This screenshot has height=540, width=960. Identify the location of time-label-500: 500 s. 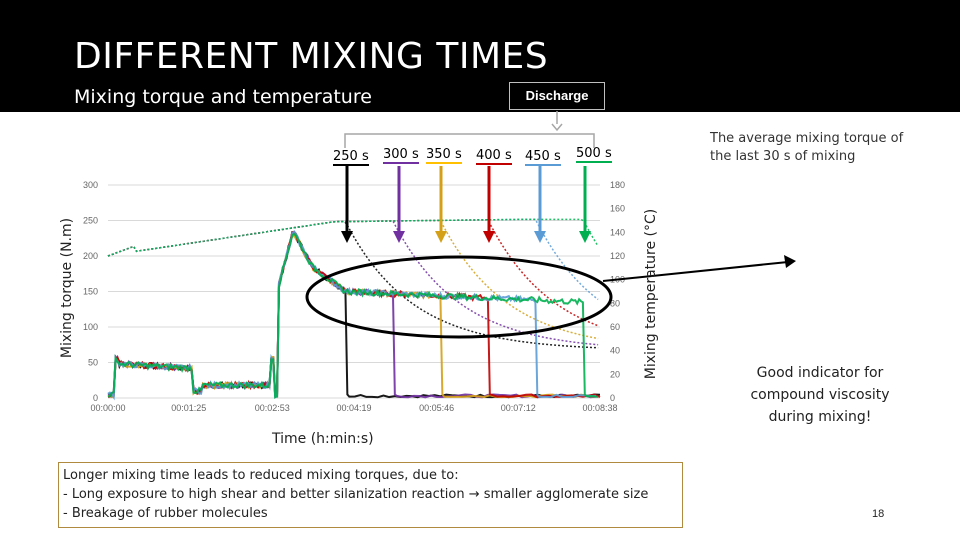
(594, 154).